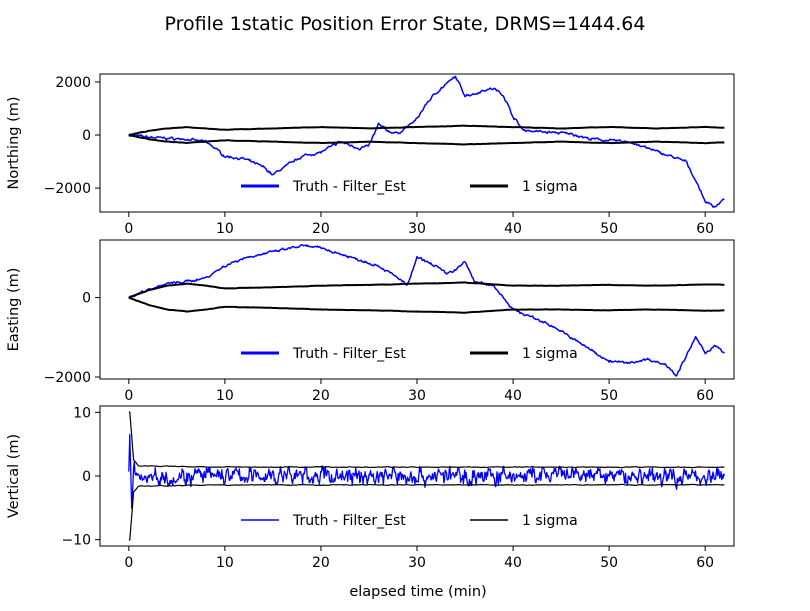 The height and width of the screenshot is (611, 810). Describe the element at coordinates (14, 476) in the screenshot. I see `y-axis-label: Vertical (m)` at that location.